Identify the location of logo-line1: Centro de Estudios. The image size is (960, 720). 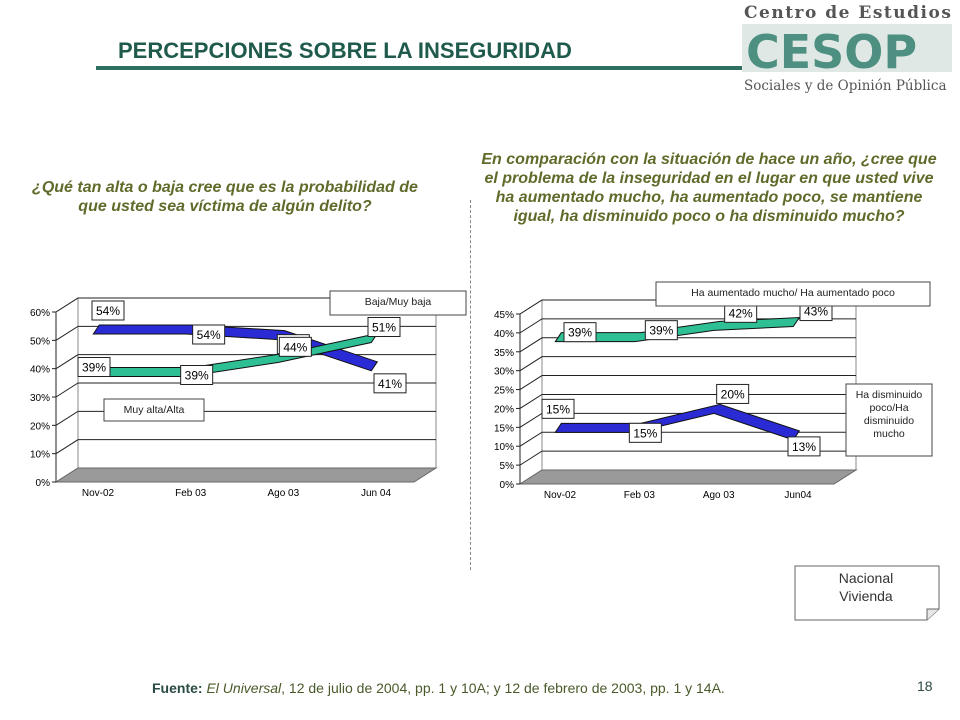
(848, 13).